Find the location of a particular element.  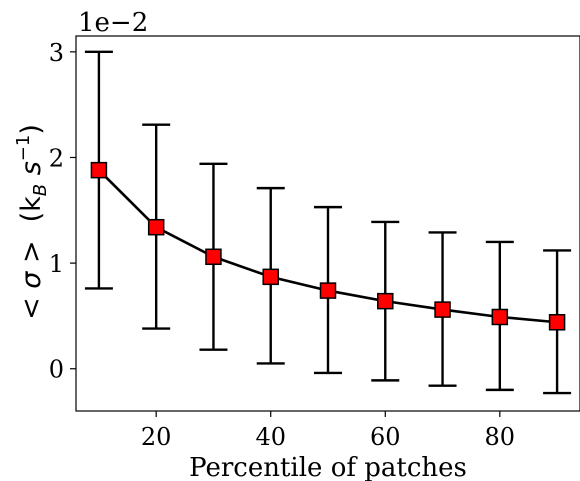

x-axis-label: Percentile of patches is located at coordinates (328, 467).